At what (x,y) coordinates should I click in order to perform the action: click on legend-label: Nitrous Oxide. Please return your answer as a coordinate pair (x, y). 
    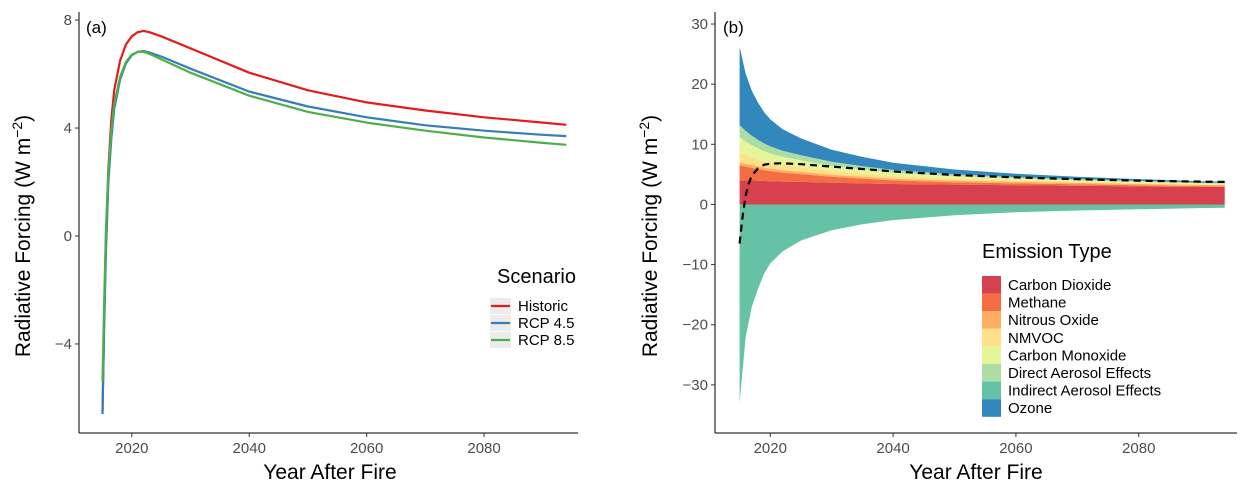
    Looking at the image, I should click on (1053, 320).